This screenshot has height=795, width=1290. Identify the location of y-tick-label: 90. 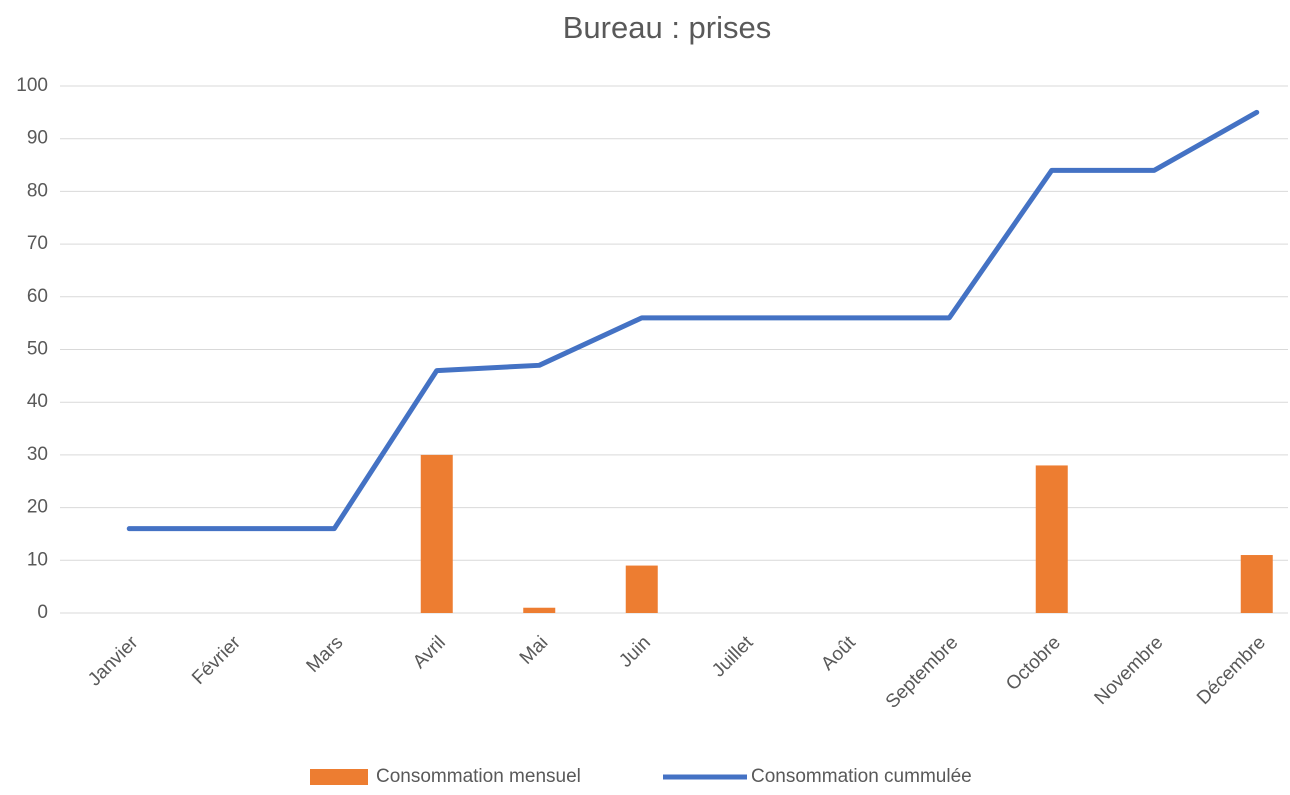
(37, 138).